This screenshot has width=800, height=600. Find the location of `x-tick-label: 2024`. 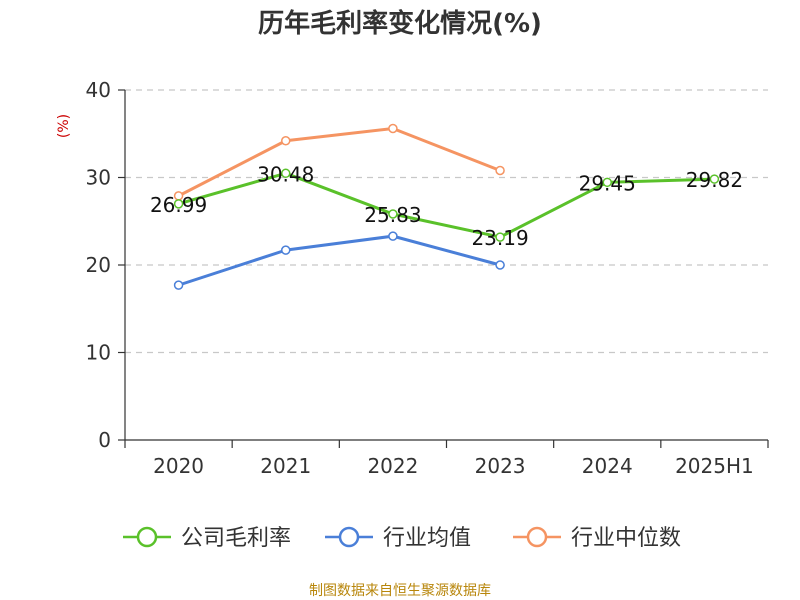

x-tick-label: 2024 is located at coordinates (607, 466).